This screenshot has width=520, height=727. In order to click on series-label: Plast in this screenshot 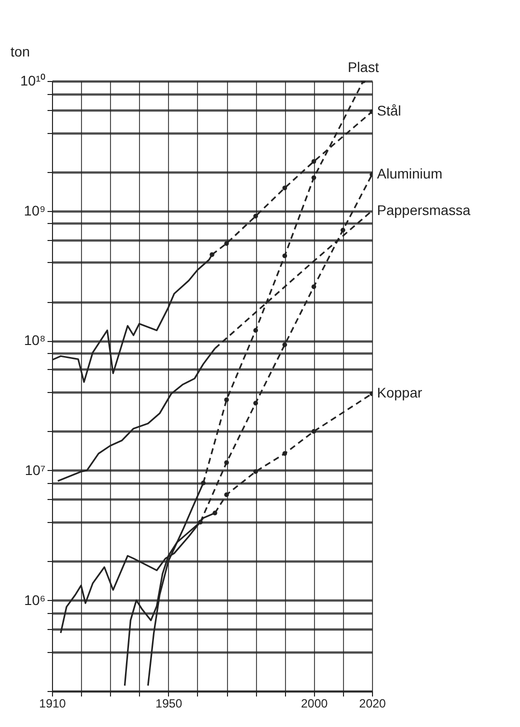, I will do `click(363, 67)`.